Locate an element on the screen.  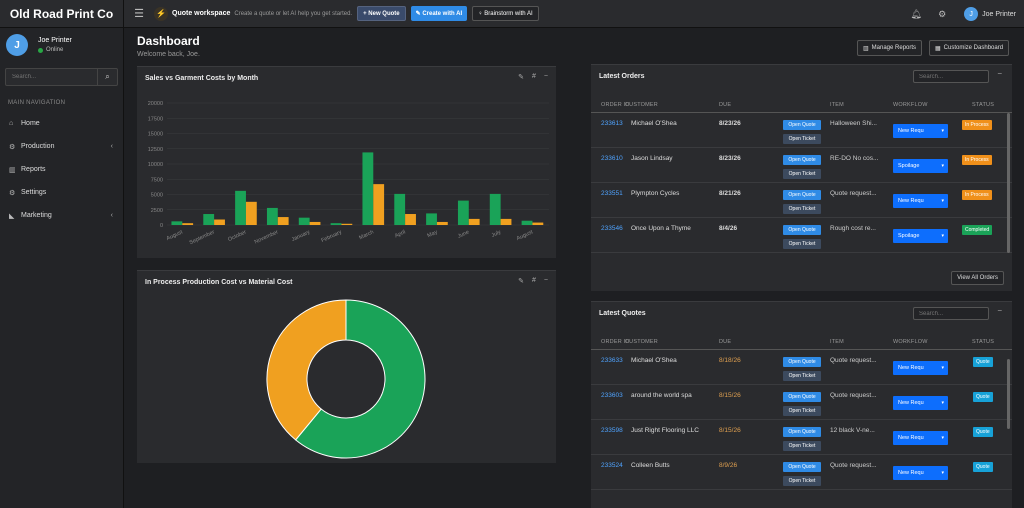
status-badge: Quote is located at coordinates (983, 397).